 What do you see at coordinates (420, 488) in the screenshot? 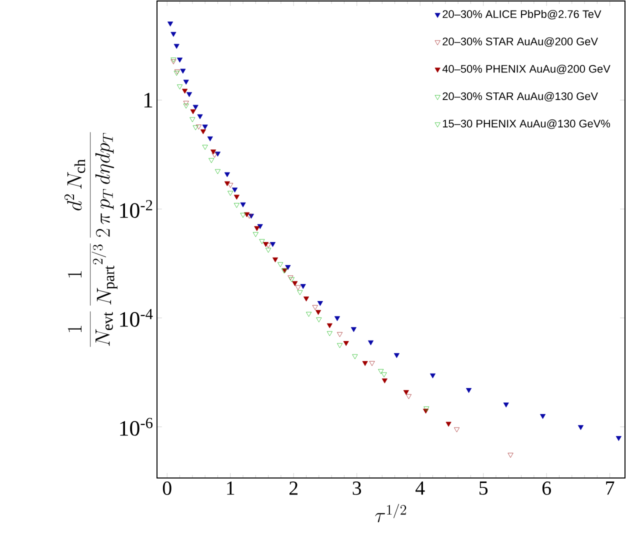
I see `x-tick-label: 4` at bounding box center [420, 488].